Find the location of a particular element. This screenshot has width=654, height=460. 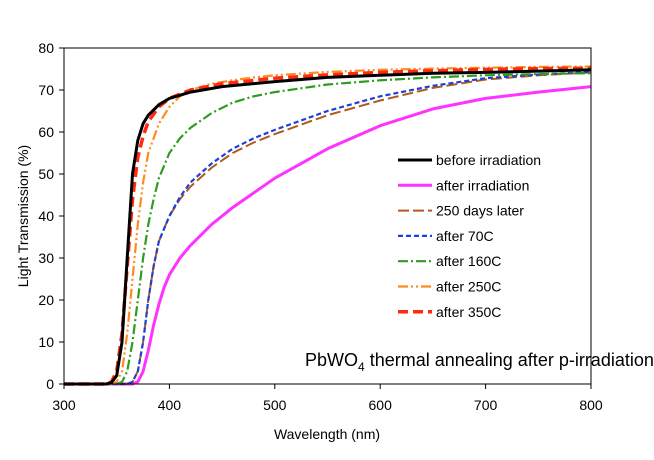

x-tick-label: 300 is located at coordinates (64, 405).